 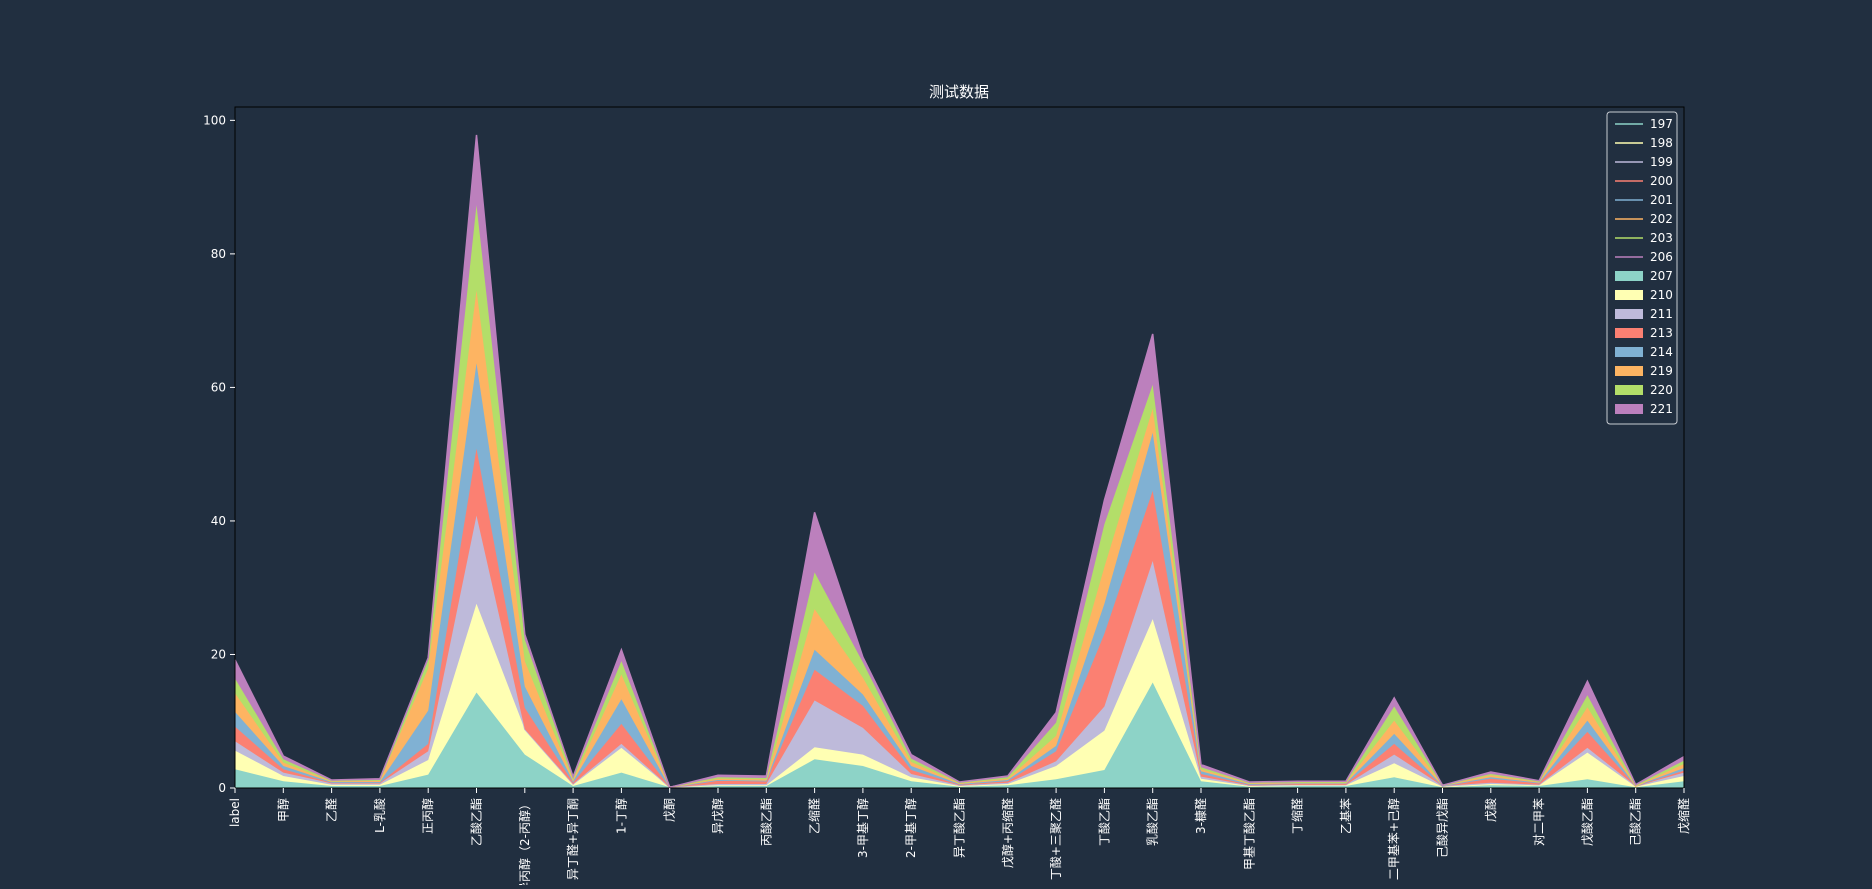 I want to click on legend-box, so click(x=1642, y=268).